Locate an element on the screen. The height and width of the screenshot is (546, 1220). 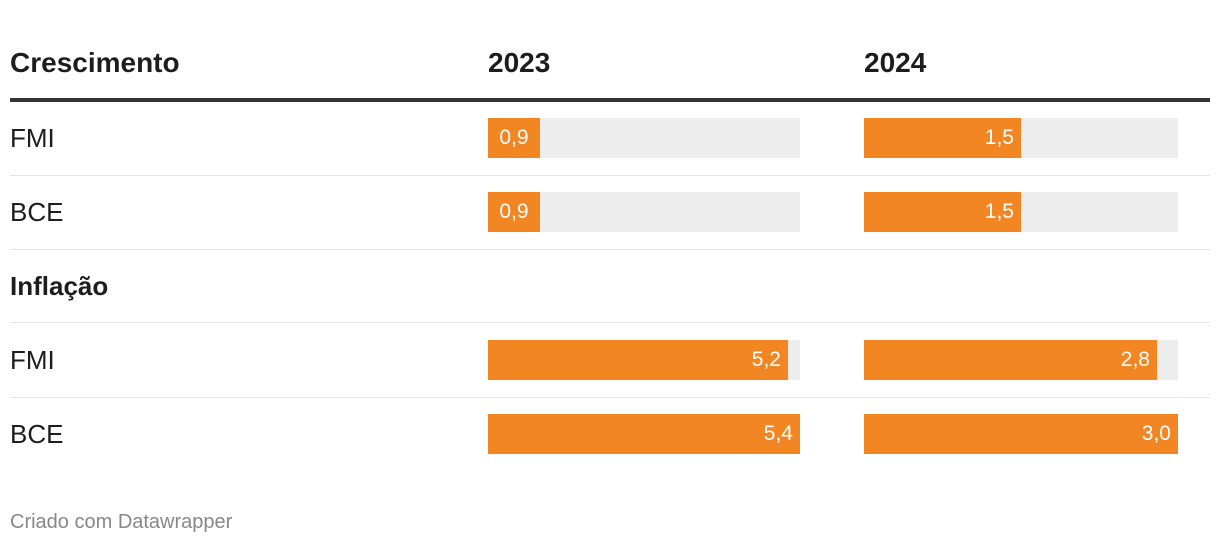
row-label-crescimento-bce: BCE is located at coordinates (37, 212).